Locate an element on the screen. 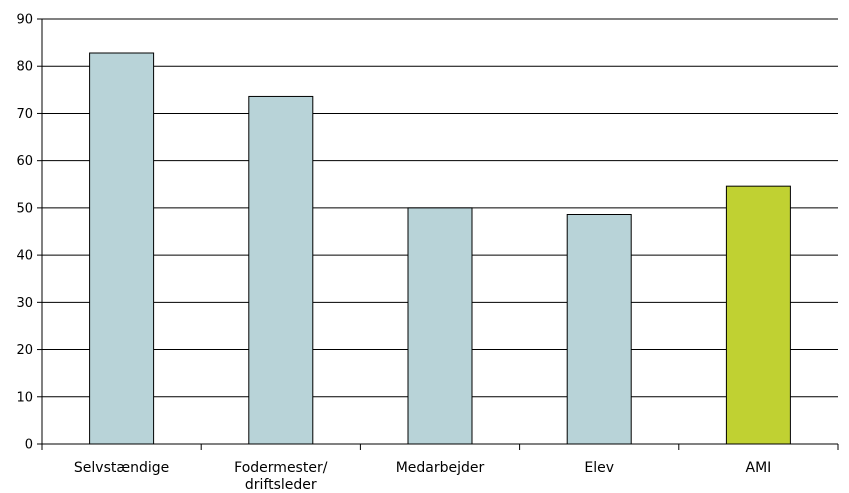 The height and width of the screenshot is (493, 849). y-tick-label: 50 is located at coordinates (24, 208).